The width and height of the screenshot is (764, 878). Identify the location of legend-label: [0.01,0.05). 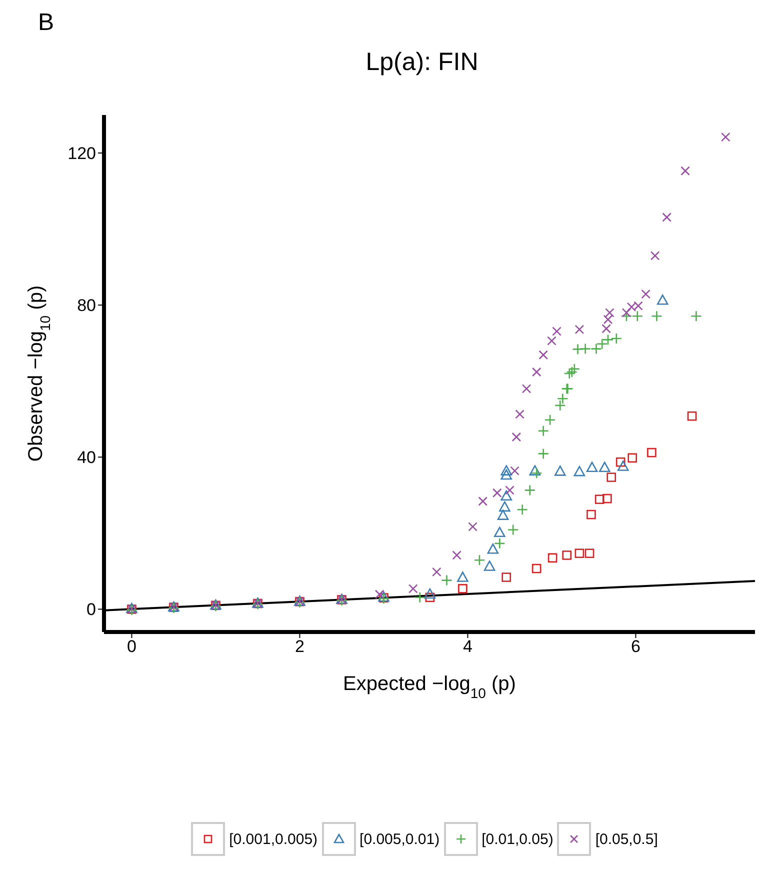
(518, 839).